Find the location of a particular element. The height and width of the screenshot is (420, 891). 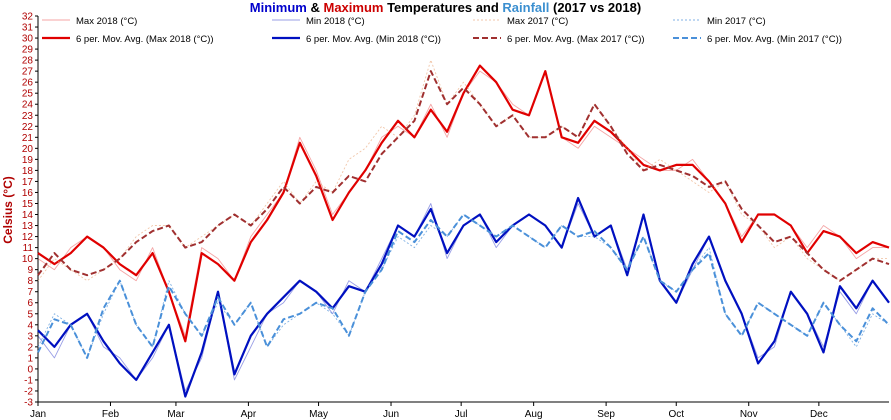

title-part: (2017 vs 2018) is located at coordinates (595, 7).